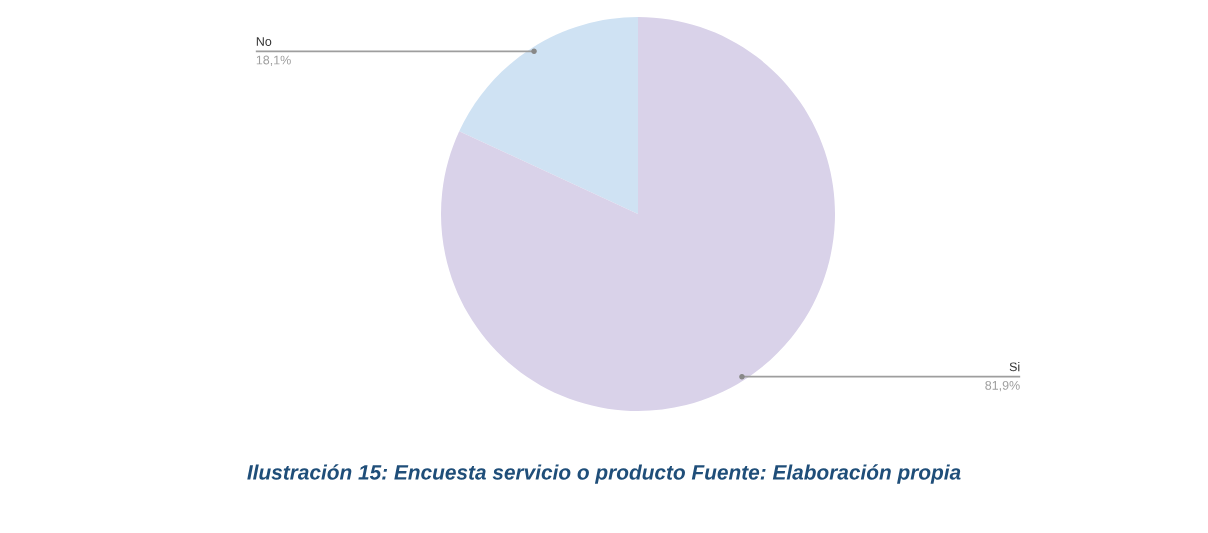 The width and height of the screenshot is (1208, 533). Describe the element at coordinates (548, 115) in the screenshot. I see `pie-slice` at that location.